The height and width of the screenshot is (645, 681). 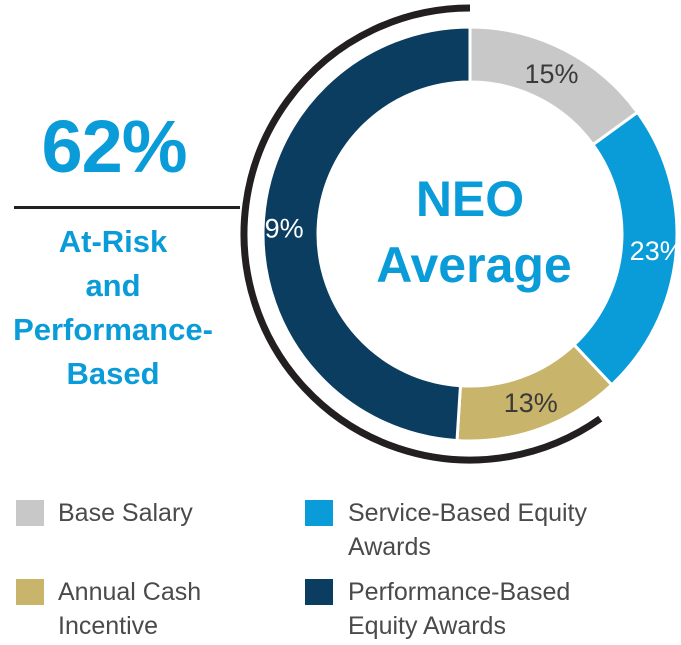 I want to click on legend-swatch-annual-cash-incentive, so click(x=30, y=592).